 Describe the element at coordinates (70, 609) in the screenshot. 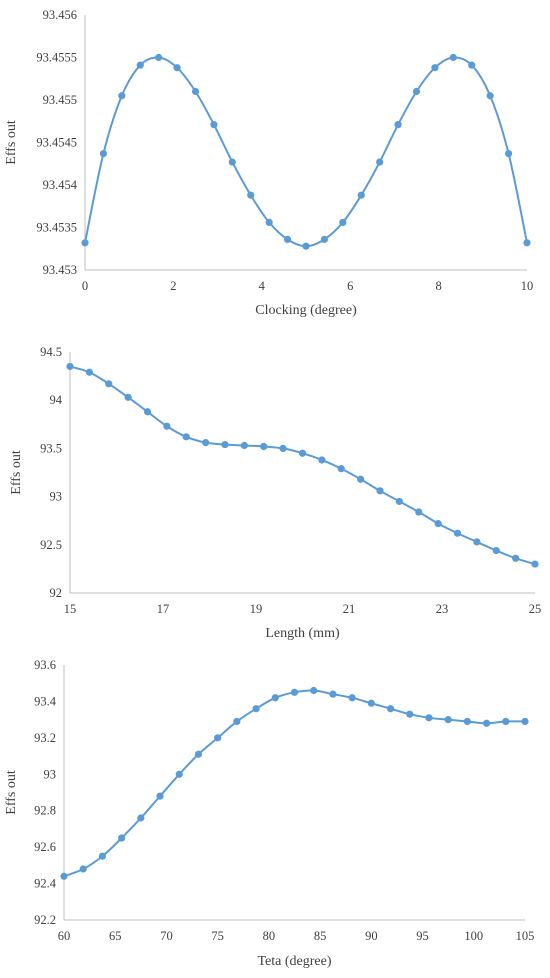

I see `x-tick-label: 15` at that location.